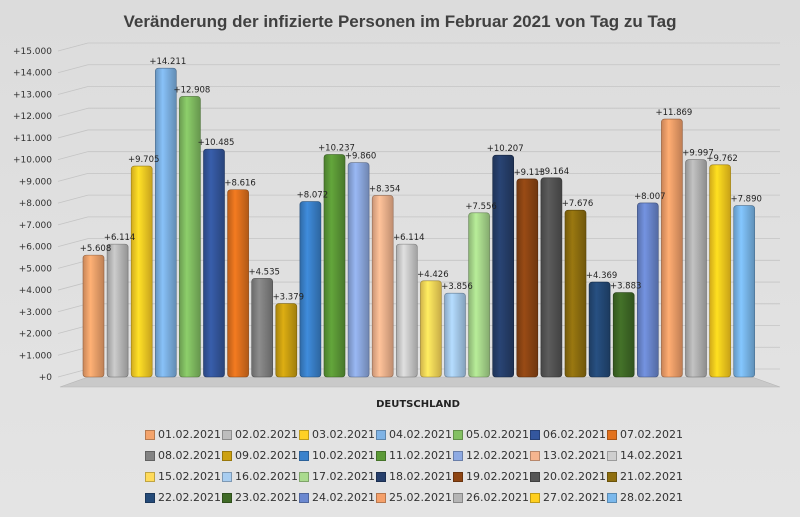 The height and width of the screenshot is (517, 800). Describe the element at coordinates (117, 310) in the screenshot. I see `bar-02.02.2021` at that location.